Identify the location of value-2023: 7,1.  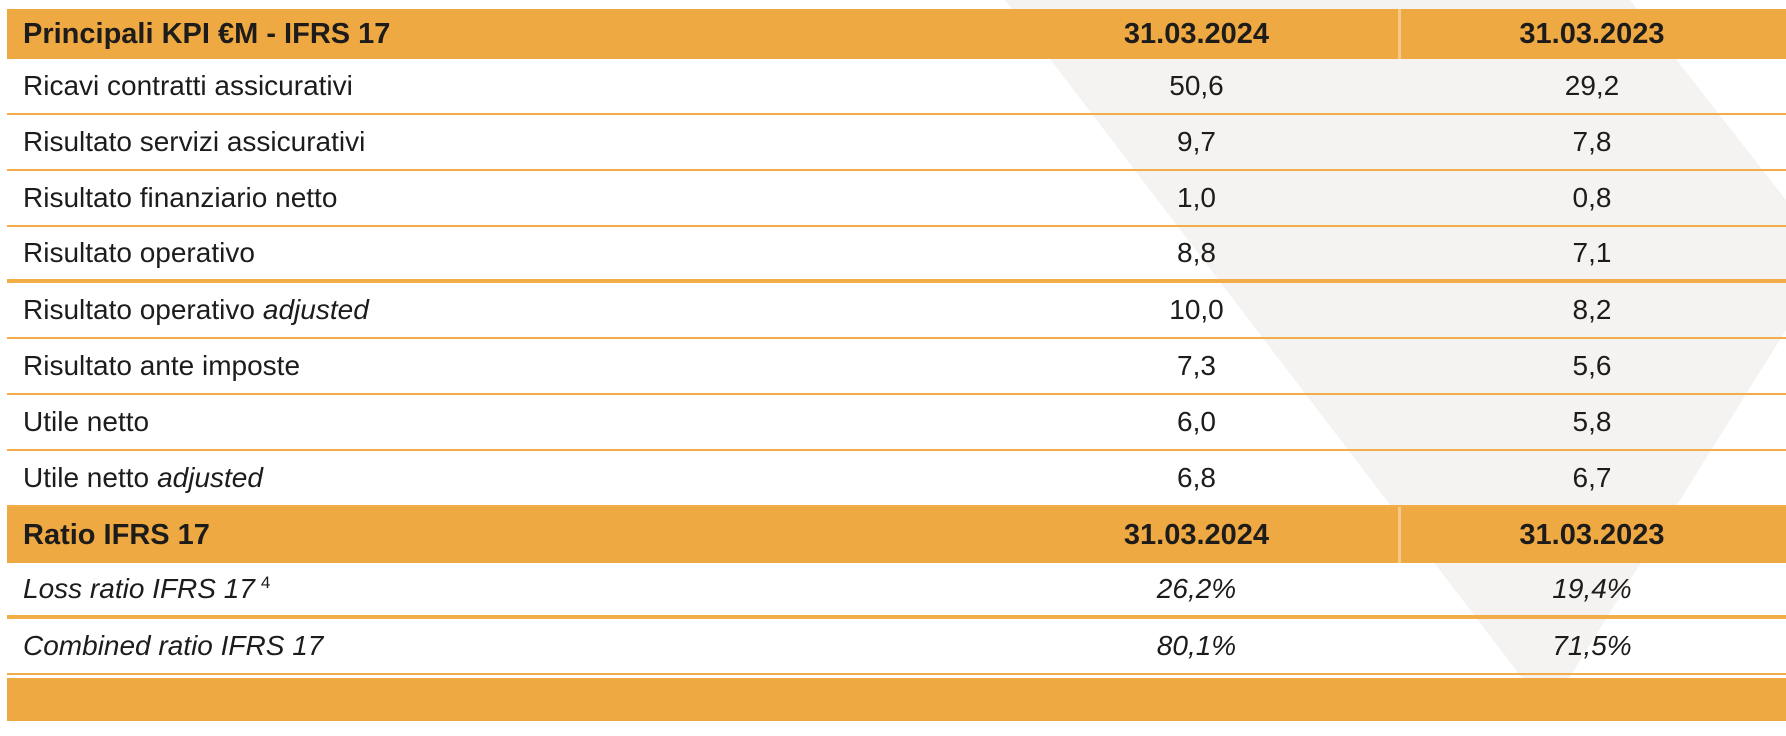
(1592, 252).